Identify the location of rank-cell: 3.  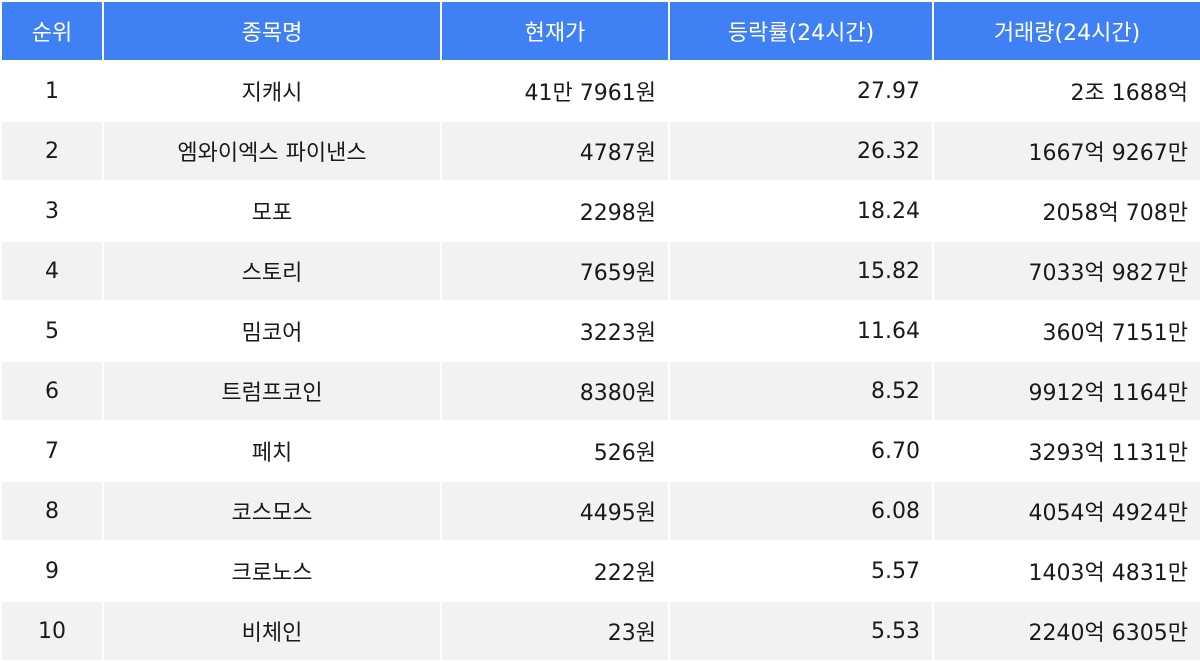
(52, 211).